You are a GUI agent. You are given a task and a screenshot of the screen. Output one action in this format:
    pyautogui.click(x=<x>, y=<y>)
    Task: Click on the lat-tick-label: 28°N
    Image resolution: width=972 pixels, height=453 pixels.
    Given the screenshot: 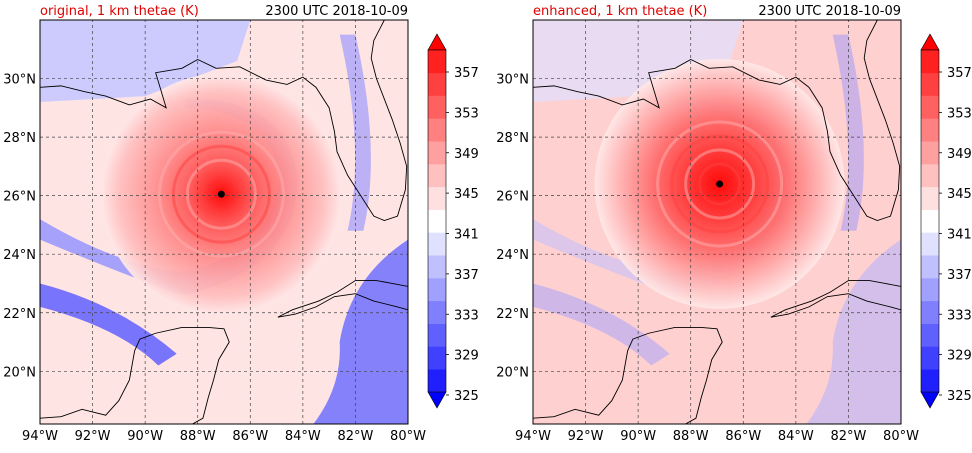 What is the action you would take?
    pyautogui.click(x=19, y=138)
    